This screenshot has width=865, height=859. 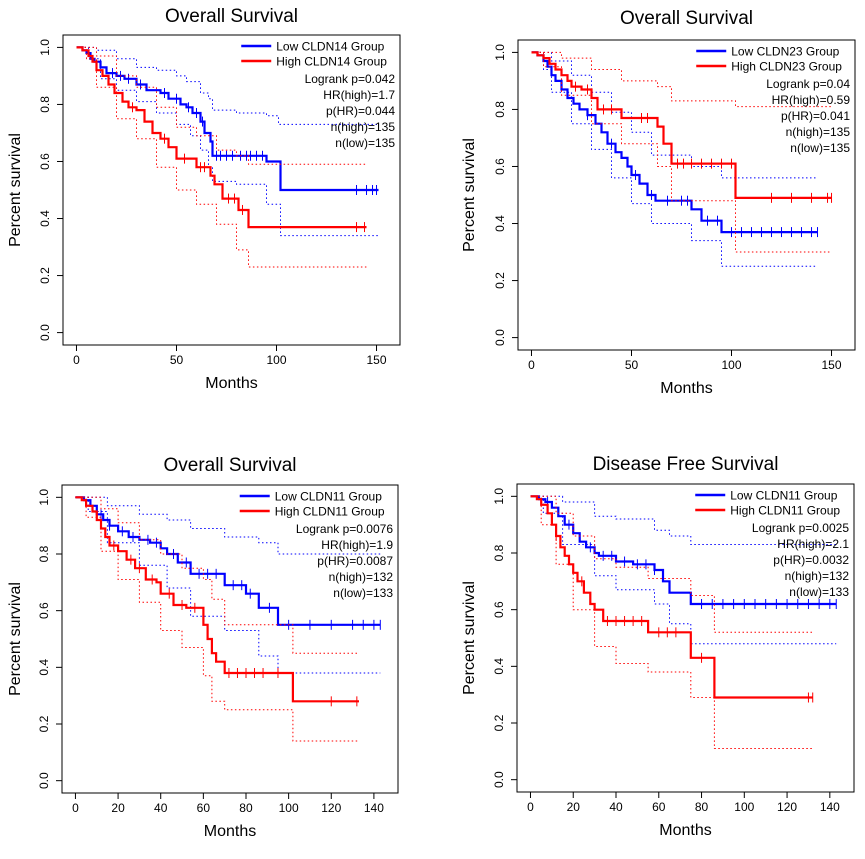 What do you see at coordinates (815, 116) in the screenshot?
I see `stat-text: p(HR)=0.041` at bounding box center [815, 116].